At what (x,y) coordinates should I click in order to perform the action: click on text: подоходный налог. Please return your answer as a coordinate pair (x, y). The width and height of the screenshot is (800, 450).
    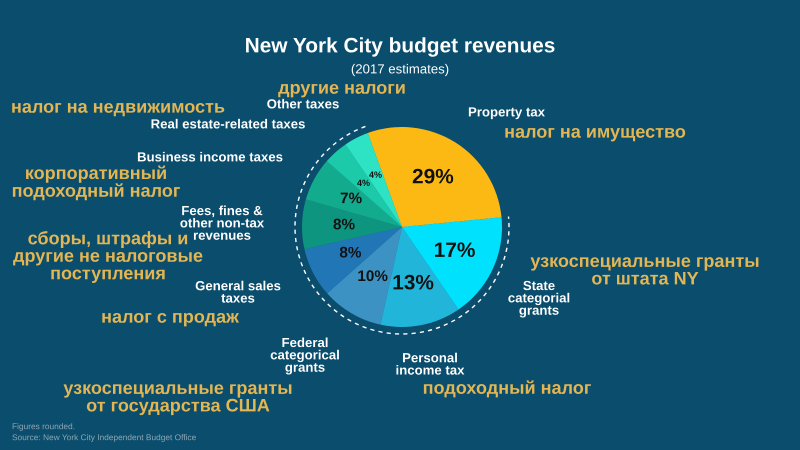
    Looking at the image, I should click on (507, 389).